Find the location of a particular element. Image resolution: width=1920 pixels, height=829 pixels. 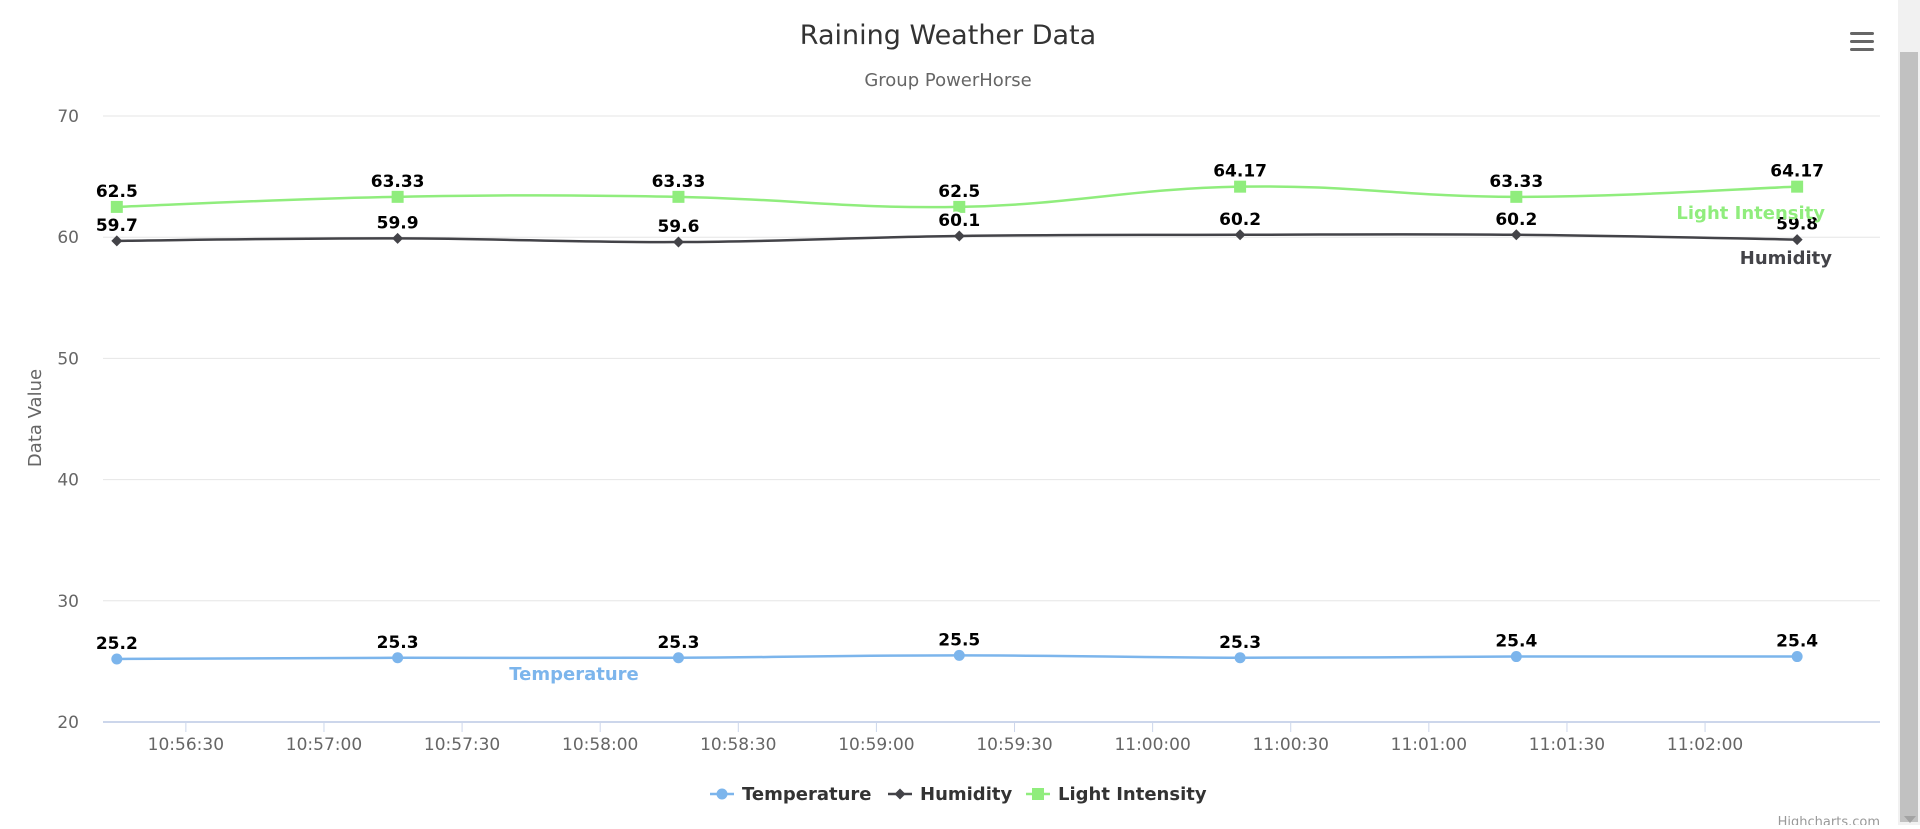

legend-item-humidity: Humidity is located at coordinates (950, 794).